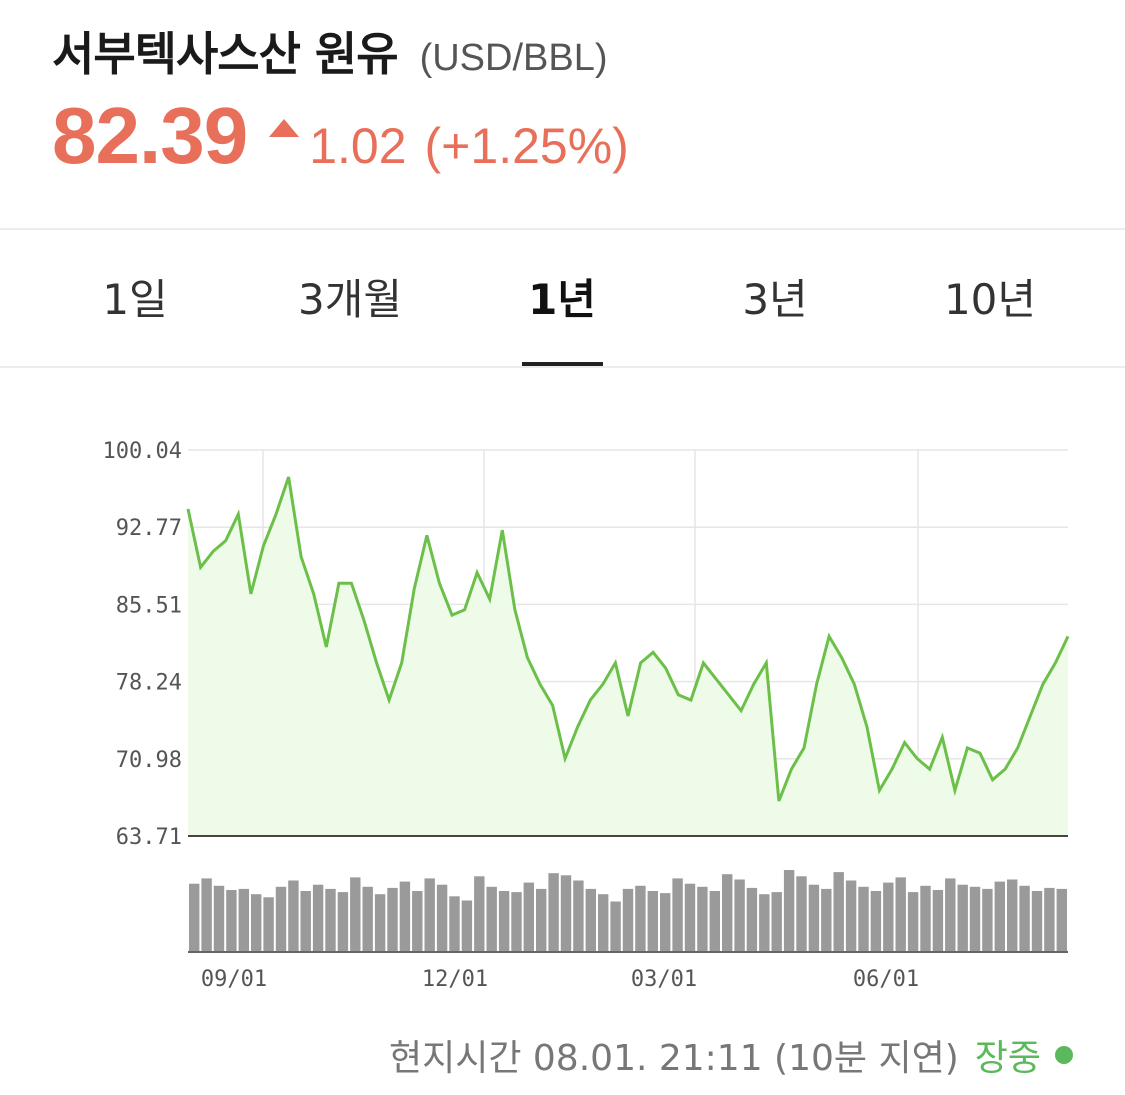  Describe the element at coordinates (578, 99) in the screenshot. I see `quote-header: 서부텍사스산 원유 (USD/BBL) 82.39 1.02 (+1.25%)` at that location.